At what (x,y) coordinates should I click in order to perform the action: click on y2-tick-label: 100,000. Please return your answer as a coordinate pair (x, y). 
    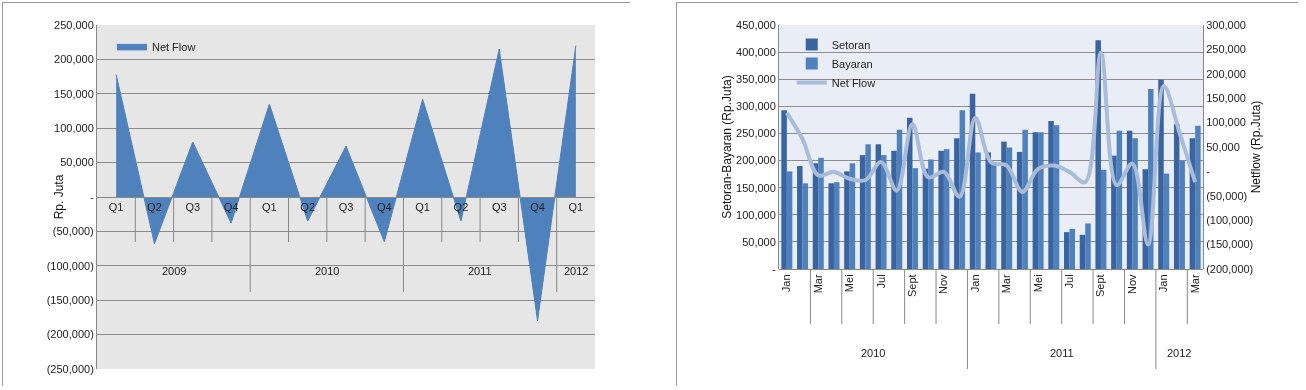
    Looking at the image, I should click on (1226, 122).